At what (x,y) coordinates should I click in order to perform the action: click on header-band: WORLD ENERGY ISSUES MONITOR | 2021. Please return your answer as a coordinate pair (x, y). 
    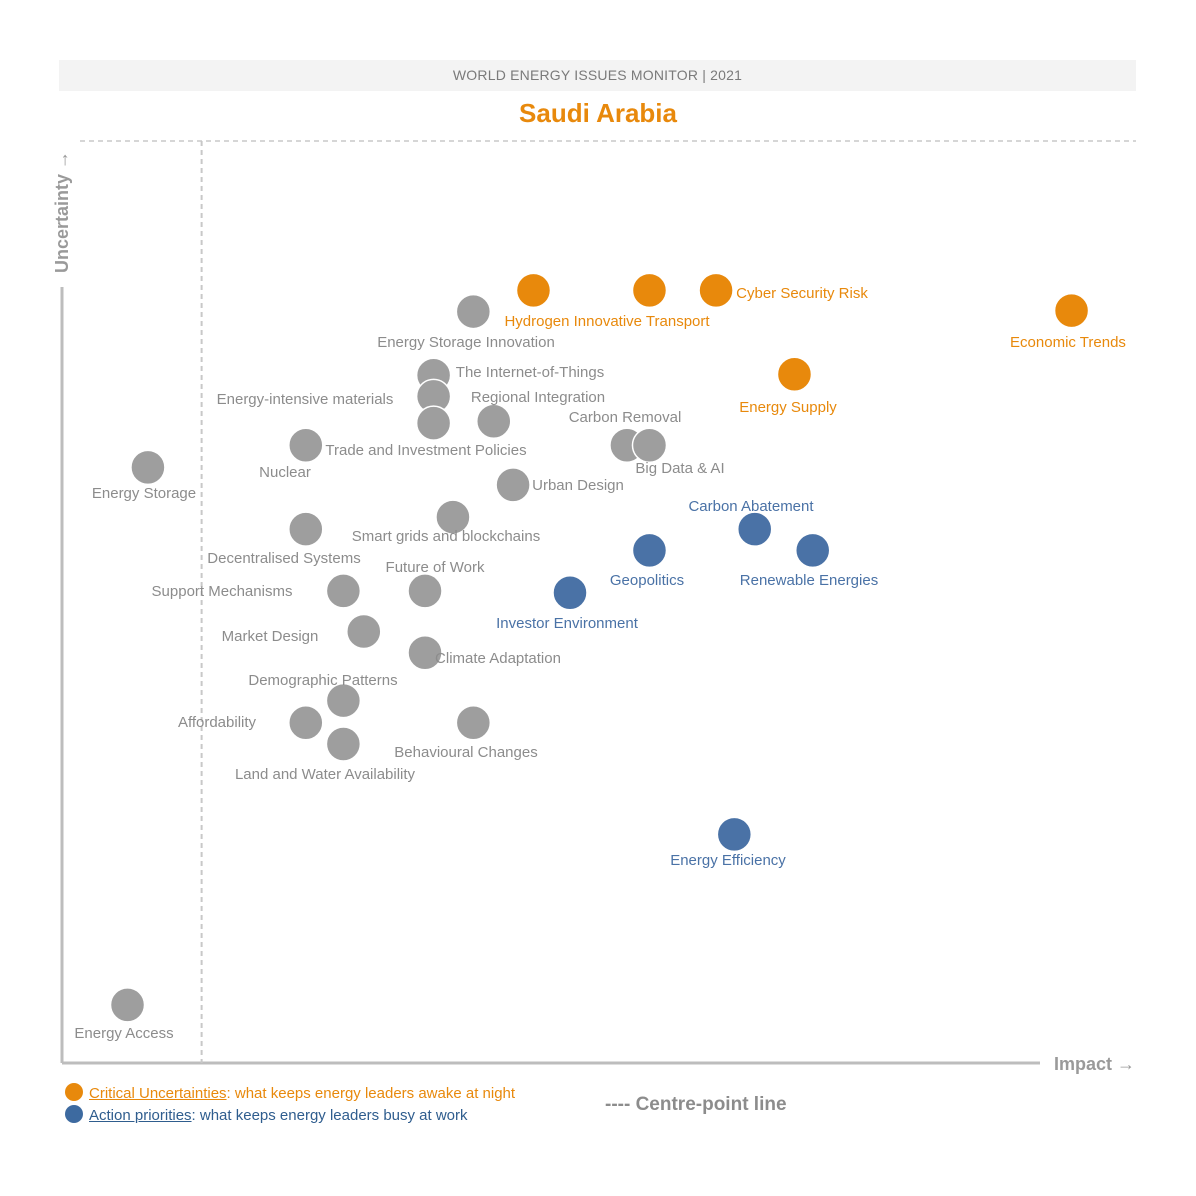
    Looking at the image, I should click on (597, 75).